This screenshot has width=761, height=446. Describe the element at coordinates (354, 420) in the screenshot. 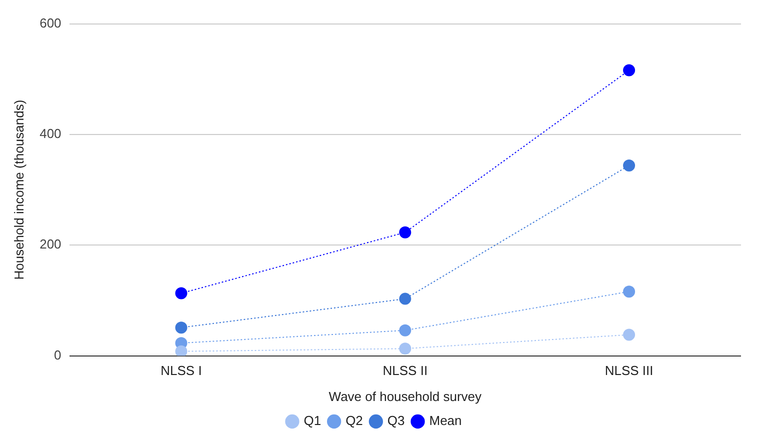

I see `legend-label: Q2` at that location.